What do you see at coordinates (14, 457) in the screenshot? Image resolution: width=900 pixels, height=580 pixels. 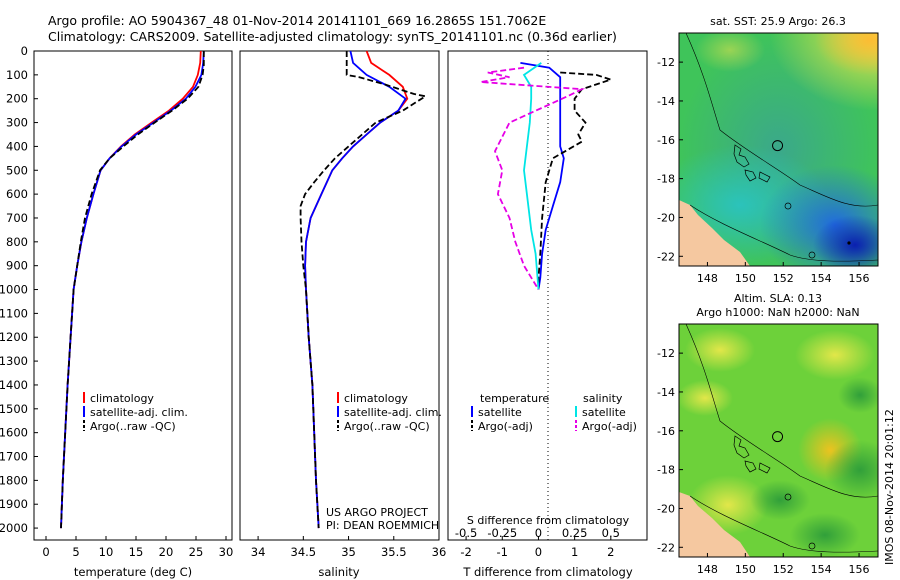 I see `y-tick-label: 1700` at bounding box center [14, 457].